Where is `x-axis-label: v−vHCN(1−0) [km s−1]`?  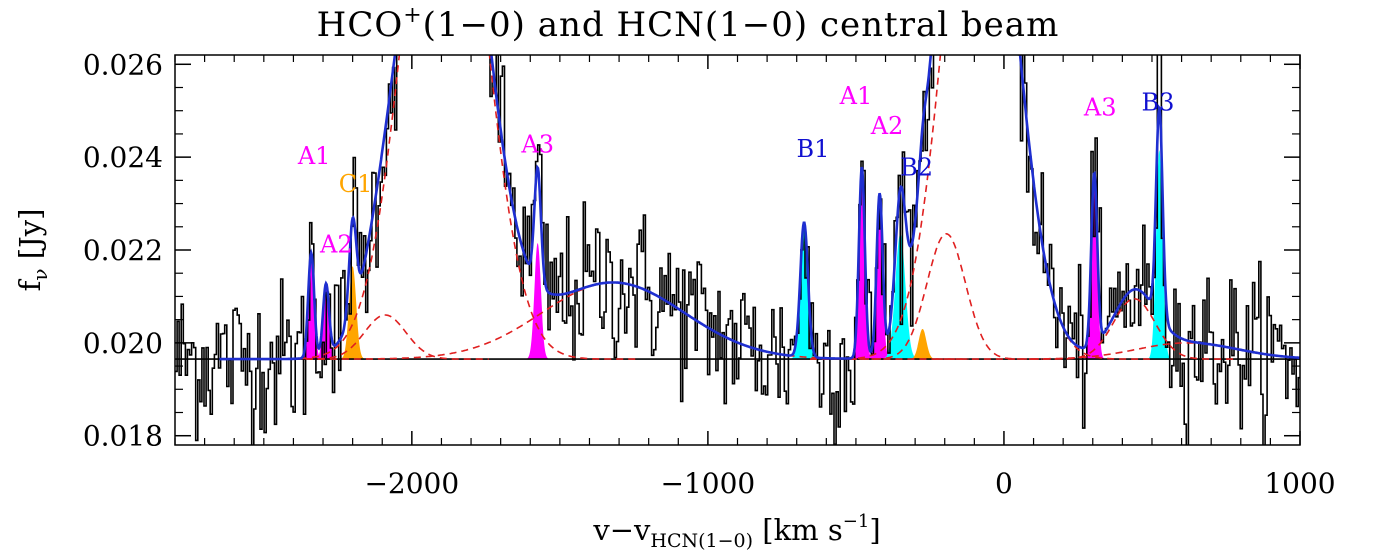
x-axis-label: v−vHCN(1−0) [km s−1] is located at coordinates (736, 531).